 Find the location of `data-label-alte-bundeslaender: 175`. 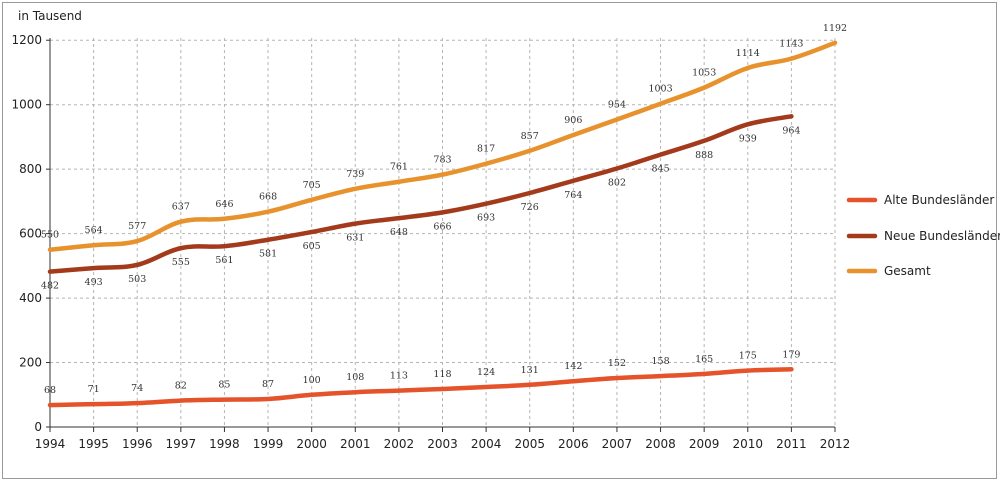

data-label-alte-bundeslaender: 175 is located at coordinates (748, 356).